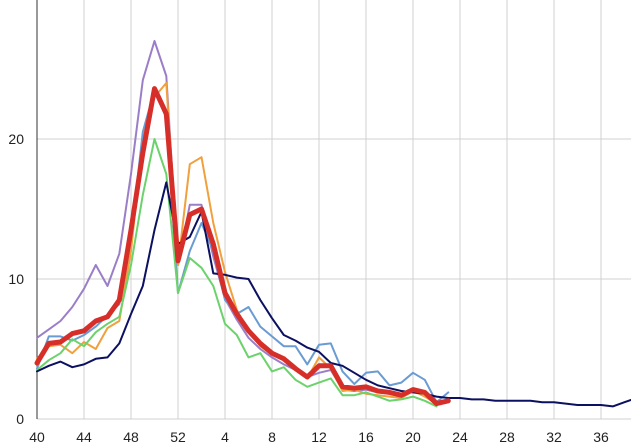  Describe the element at coordinates (413, 437) in the screenshot. I see `x-tick-label: 20` at that location.